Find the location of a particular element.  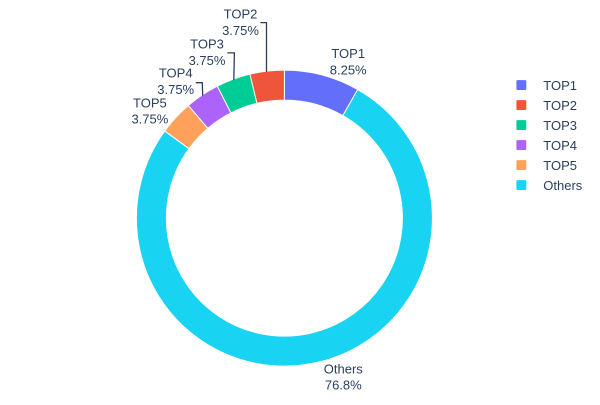

svg-text: 76.8% is located at coordinates (343, 385).